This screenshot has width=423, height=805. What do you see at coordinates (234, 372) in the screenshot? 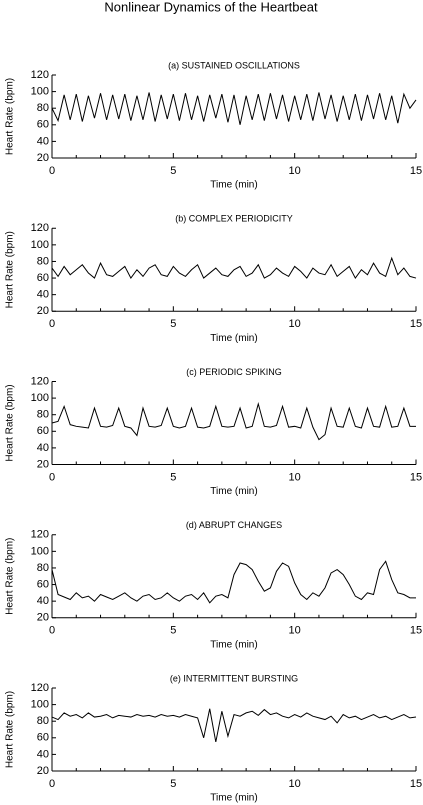
I see `chart-title: (c) PERIODIC SPIKING` at bounding box center [234, 372].